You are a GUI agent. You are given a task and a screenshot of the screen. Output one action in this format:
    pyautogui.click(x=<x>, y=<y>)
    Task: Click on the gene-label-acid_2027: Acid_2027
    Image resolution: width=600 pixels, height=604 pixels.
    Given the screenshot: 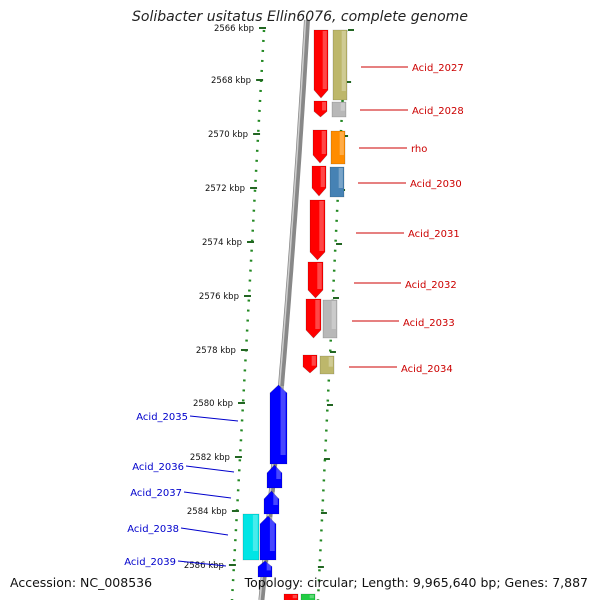 What is the action you would take?
    pyautogui.click(x=438, y=68)
    